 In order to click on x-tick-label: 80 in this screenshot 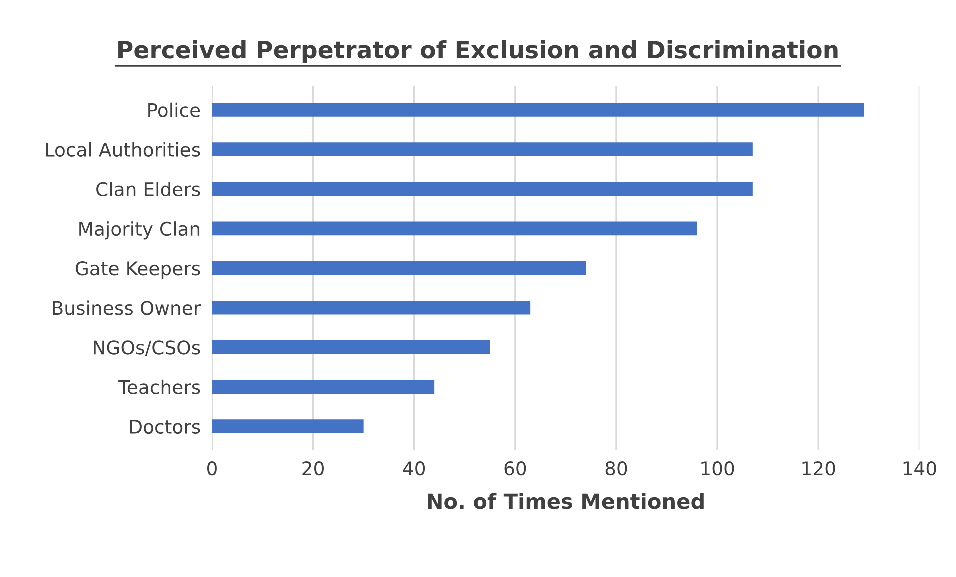, I will do `click(617, 469)`.